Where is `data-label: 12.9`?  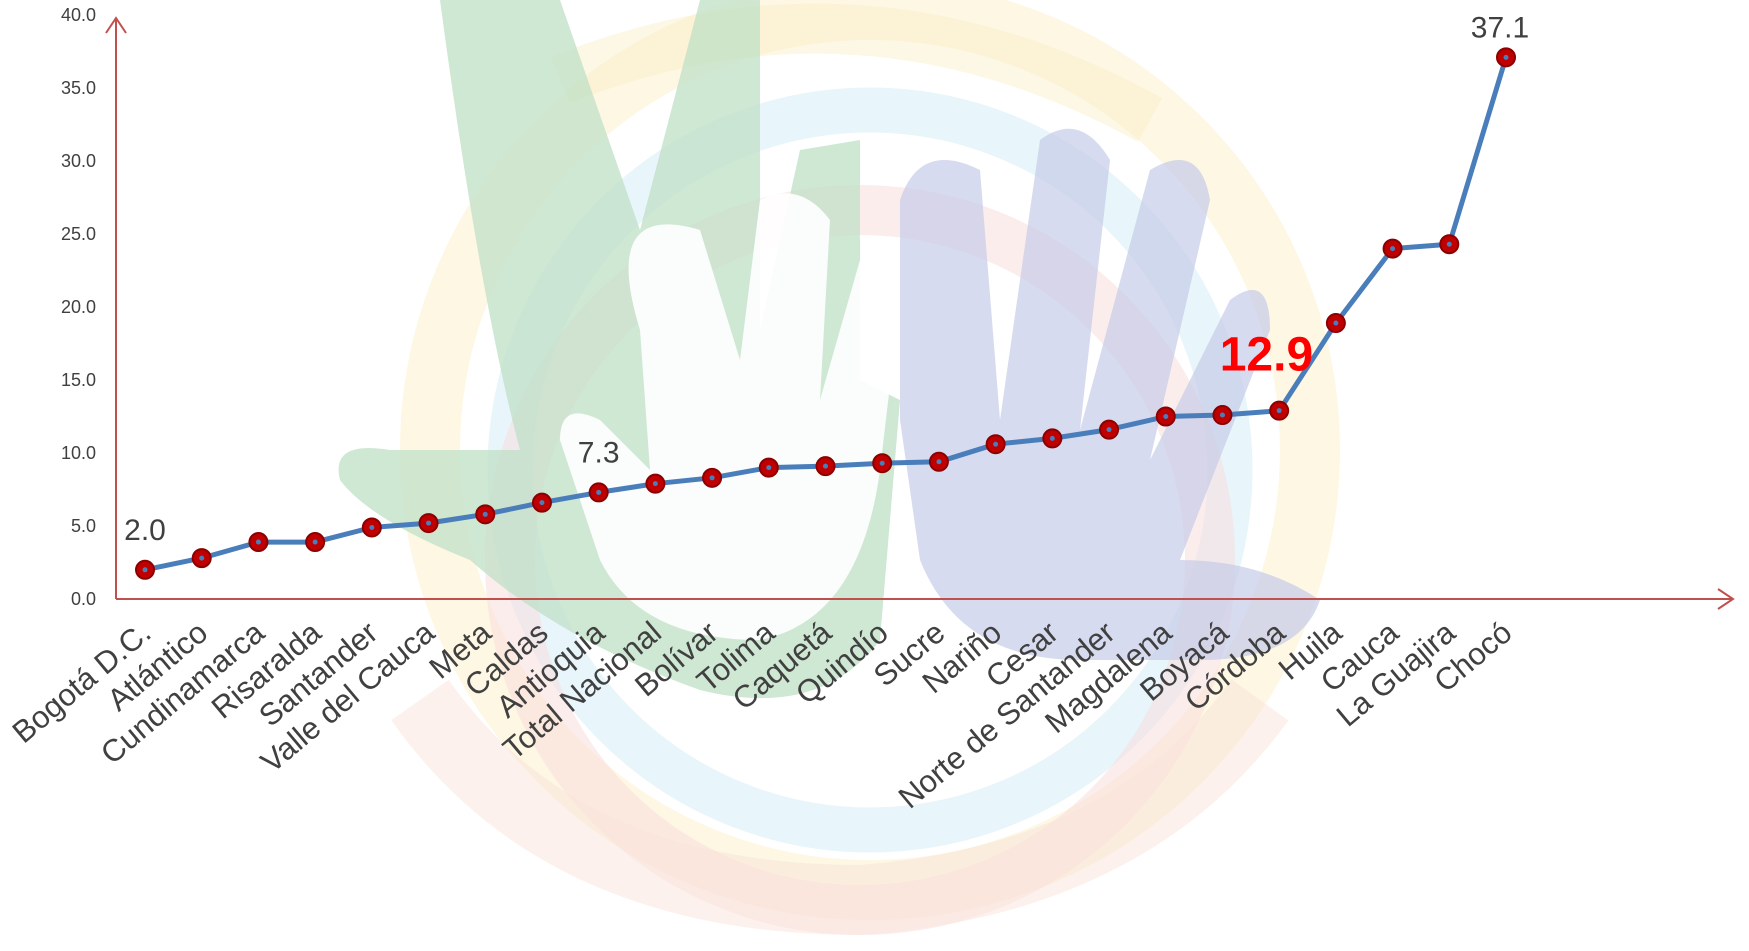 data-label: 12.9 is located at coordinates (1266, 355).